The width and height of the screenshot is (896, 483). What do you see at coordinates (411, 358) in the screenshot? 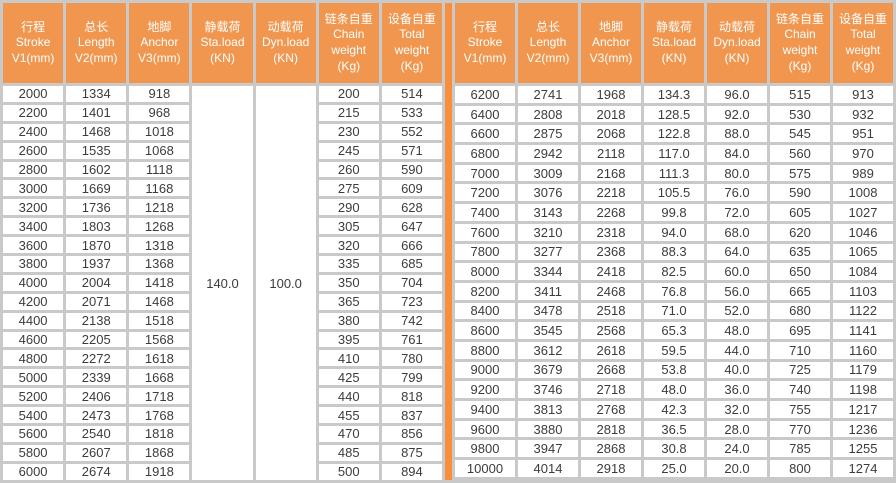
I see `cell-total-weight: 780` at bounding box center [411, 358].